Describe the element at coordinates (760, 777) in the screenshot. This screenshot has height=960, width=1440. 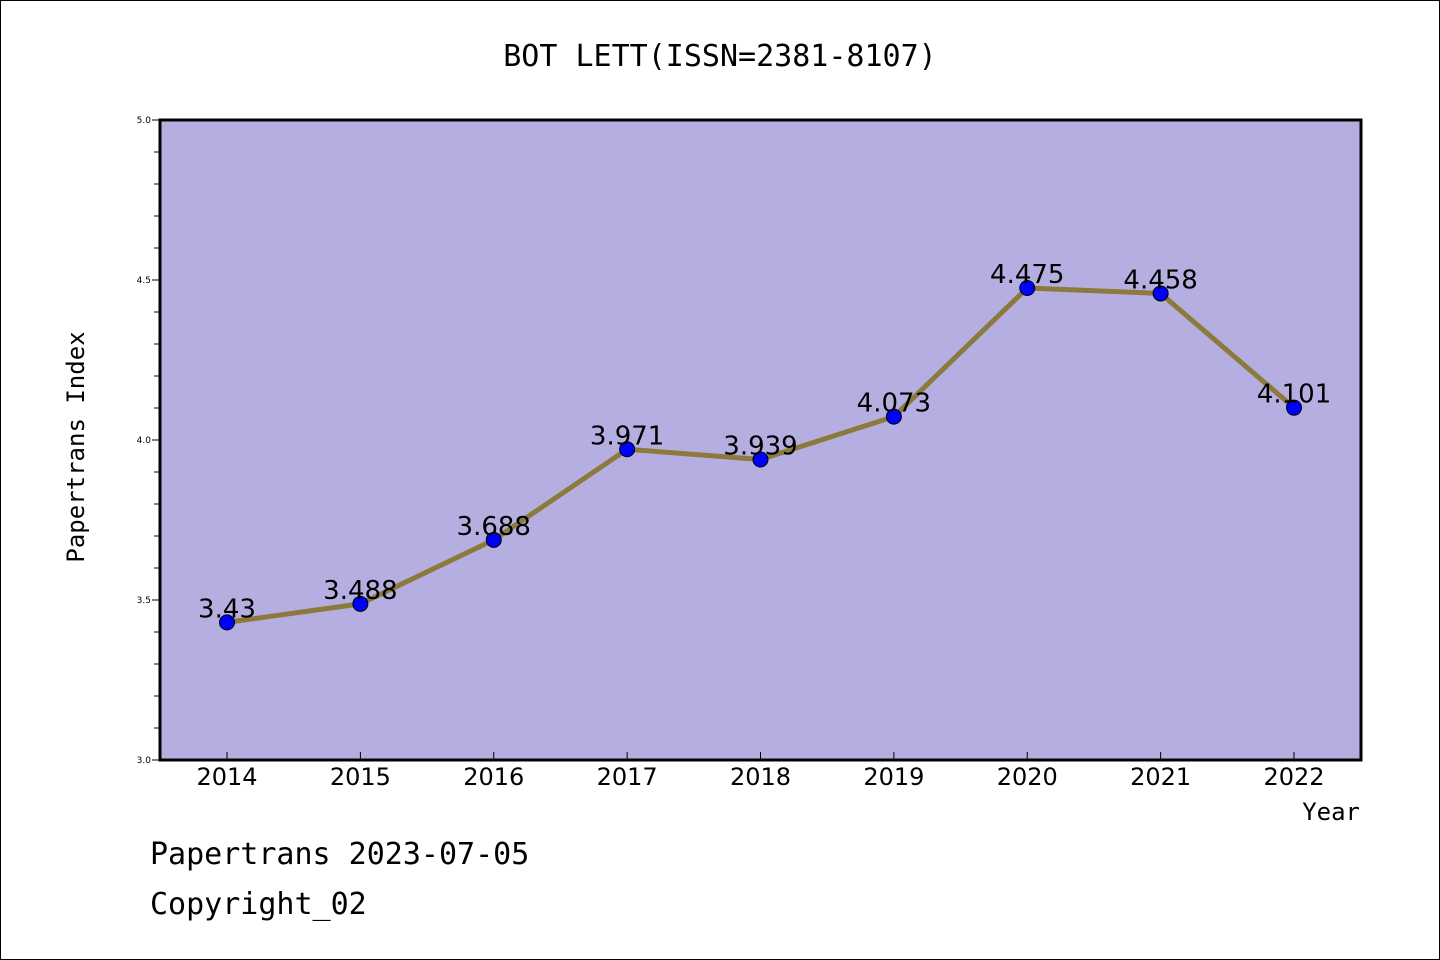
I see `x-tick-label: 2018` at that location.